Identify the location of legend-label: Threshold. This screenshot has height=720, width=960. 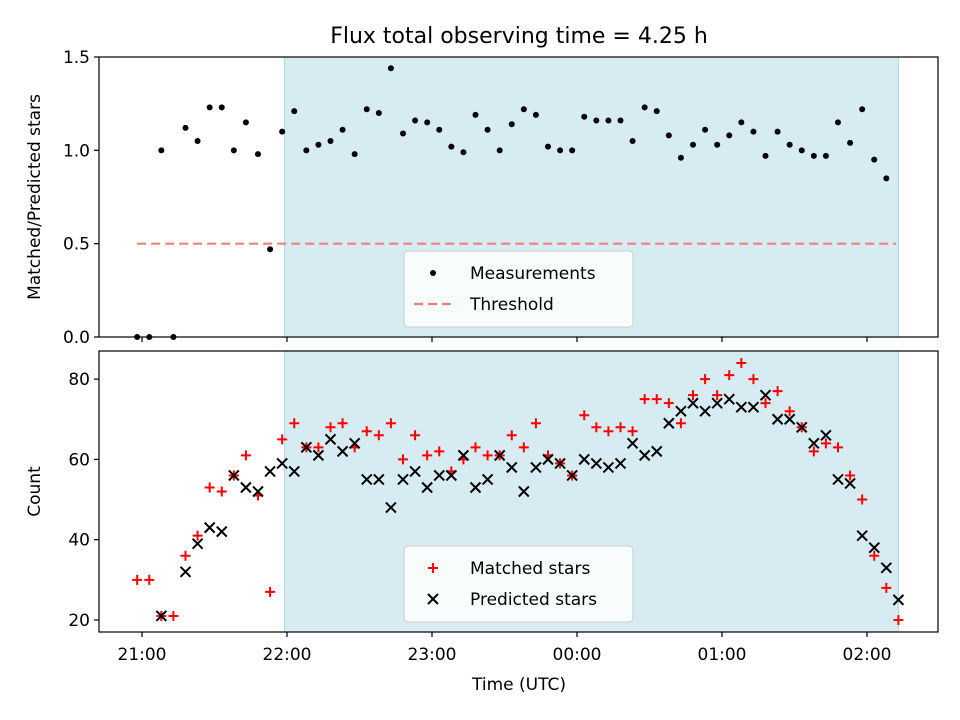
(511, 305).